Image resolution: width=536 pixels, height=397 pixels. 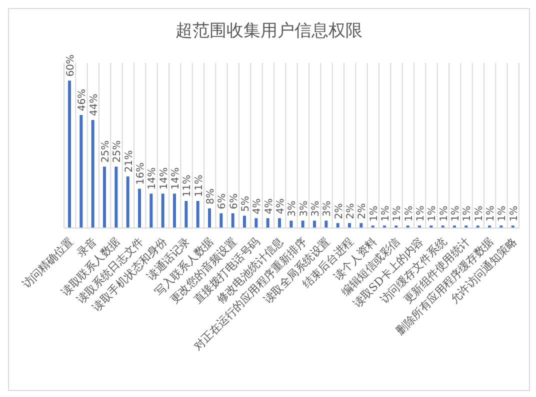 What do you see at coordinates (71, 65) in the screenshot?
I see `data-label: 60%` at bounding box center [71, 65].